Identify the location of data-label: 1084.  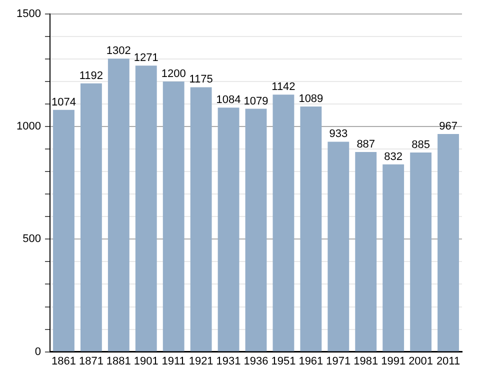
(228, 100).